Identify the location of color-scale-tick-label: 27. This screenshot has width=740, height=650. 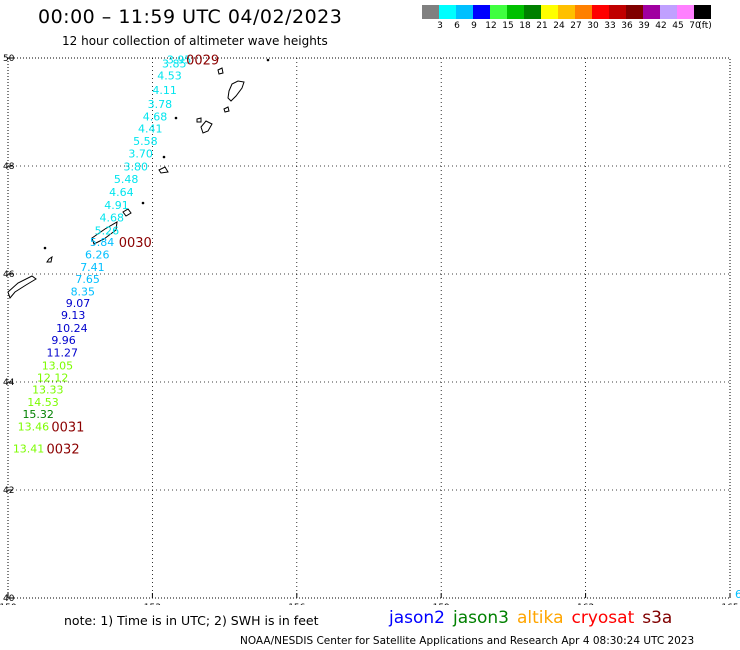
(576, 26).